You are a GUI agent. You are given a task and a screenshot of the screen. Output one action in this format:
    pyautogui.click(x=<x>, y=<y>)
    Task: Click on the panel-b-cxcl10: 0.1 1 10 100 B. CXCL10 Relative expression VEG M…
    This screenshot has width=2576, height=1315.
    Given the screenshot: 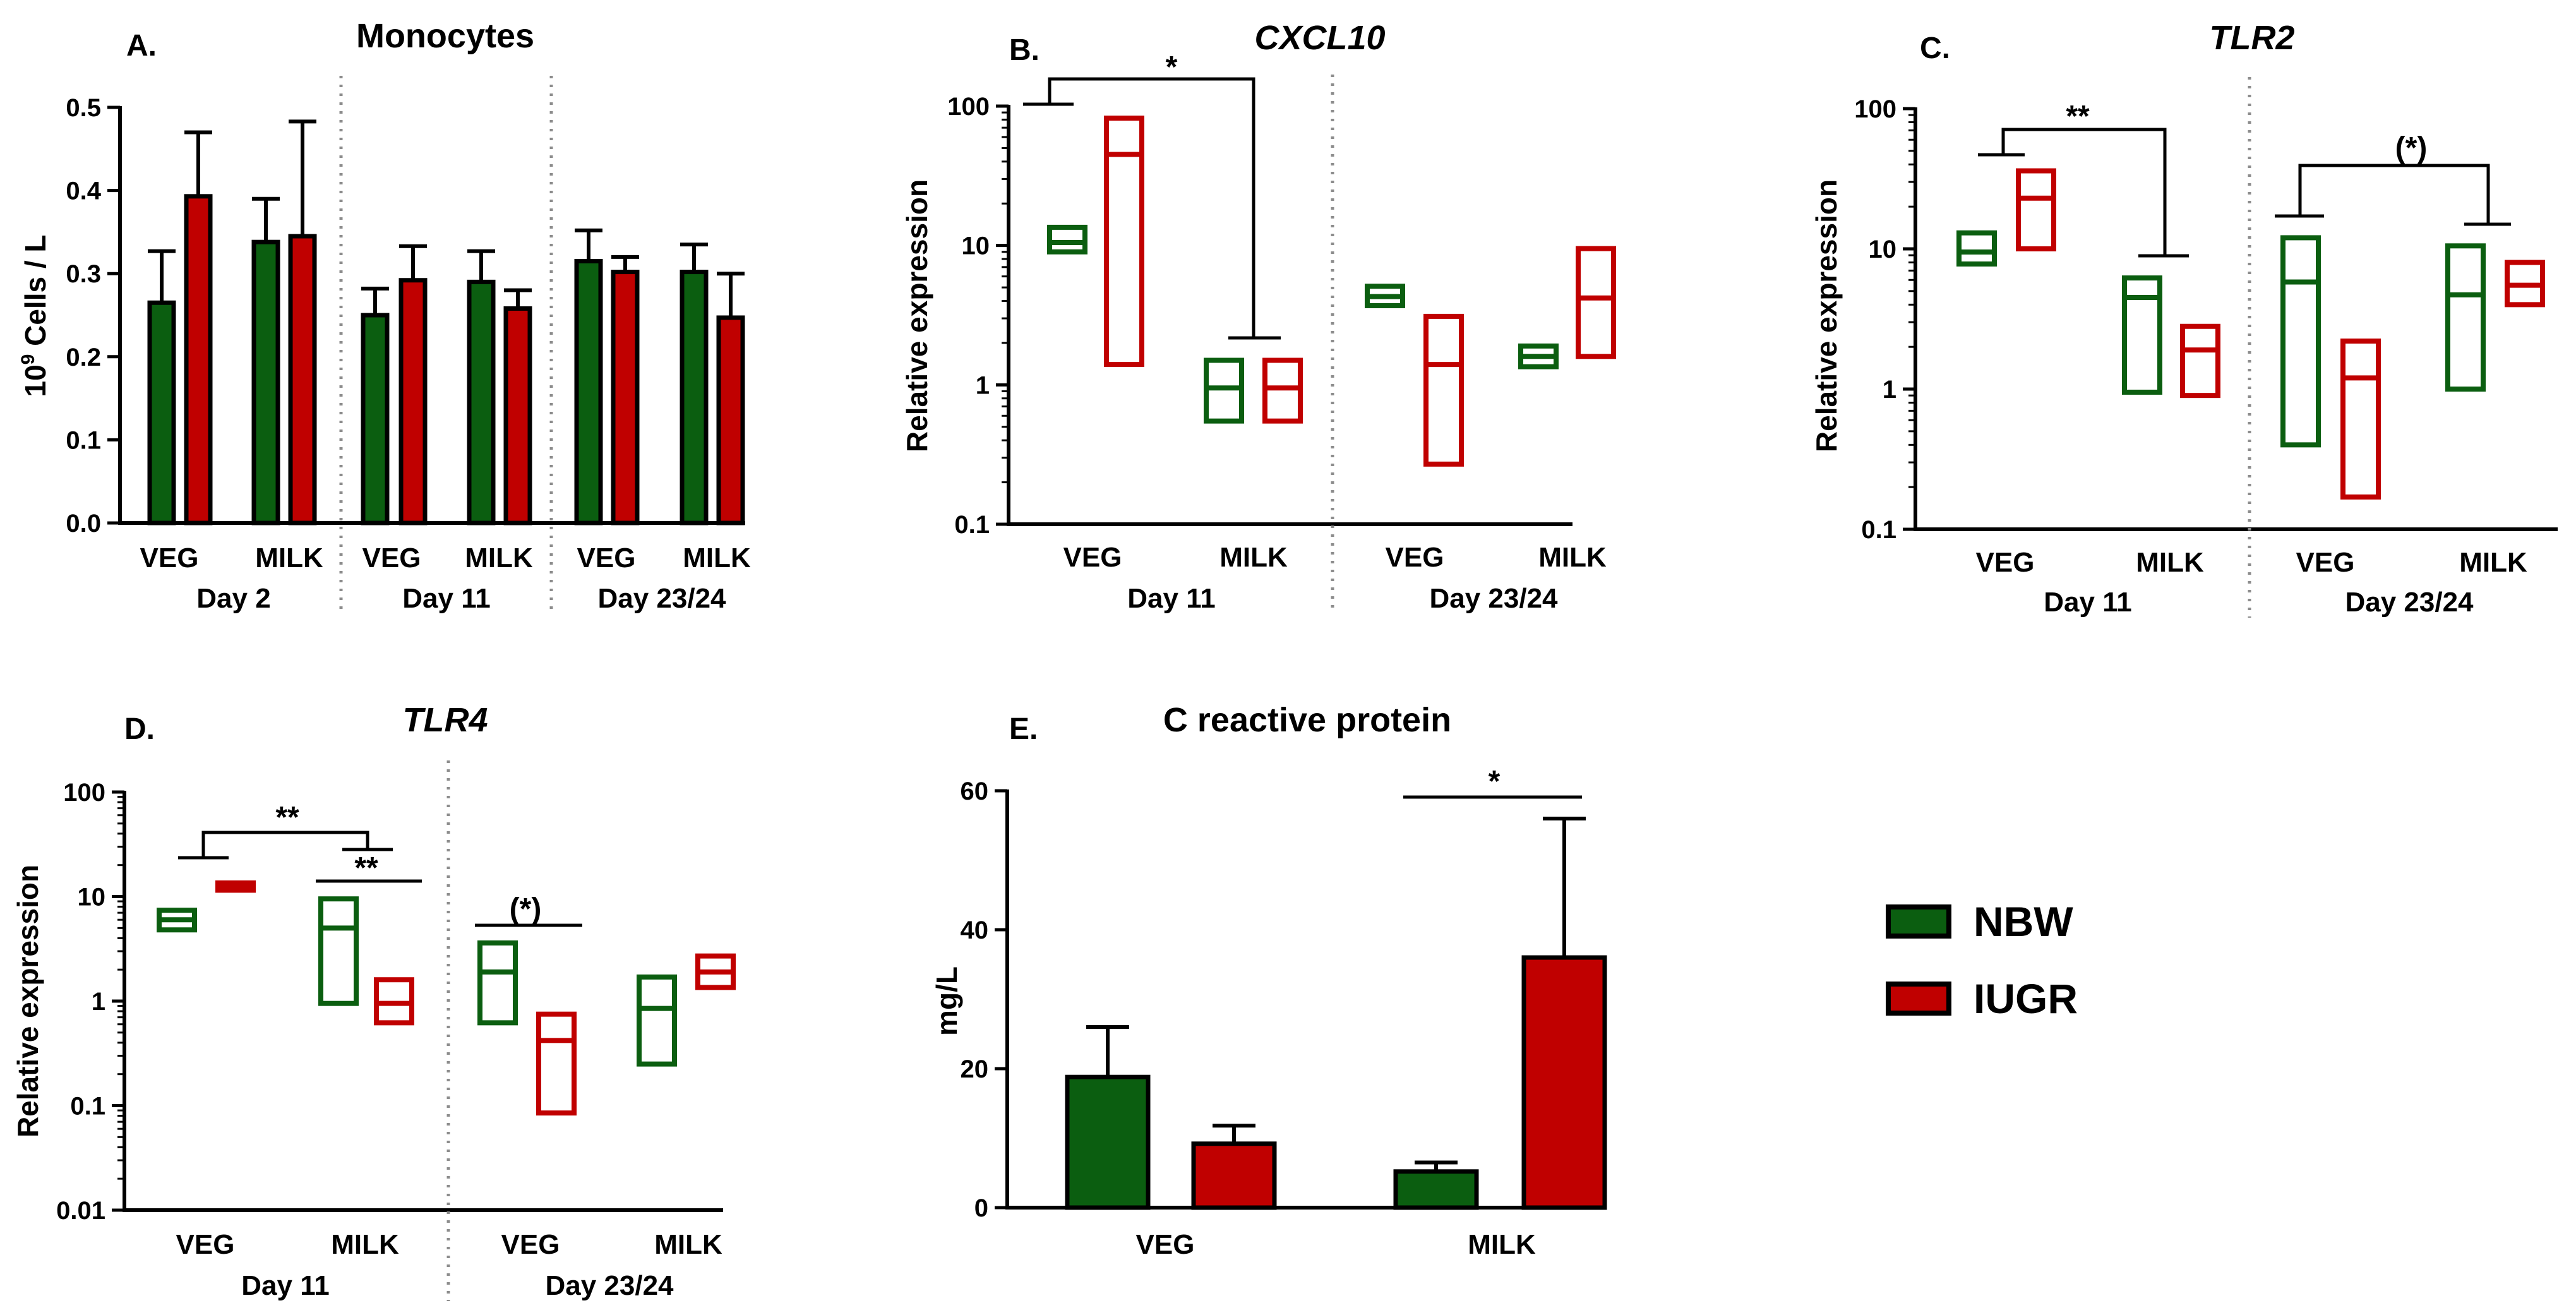 What is the action you would take?
    pyautogui.click(x=1258, y=317)
    